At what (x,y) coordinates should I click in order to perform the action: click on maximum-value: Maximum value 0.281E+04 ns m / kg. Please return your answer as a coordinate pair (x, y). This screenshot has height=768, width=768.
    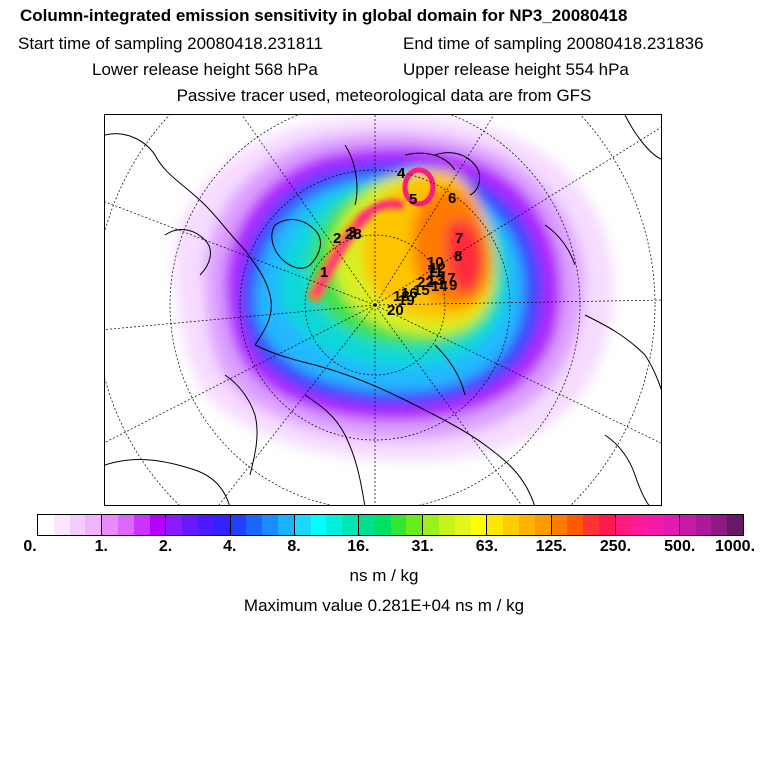
    Looking at the image, I should click on (384, 605).